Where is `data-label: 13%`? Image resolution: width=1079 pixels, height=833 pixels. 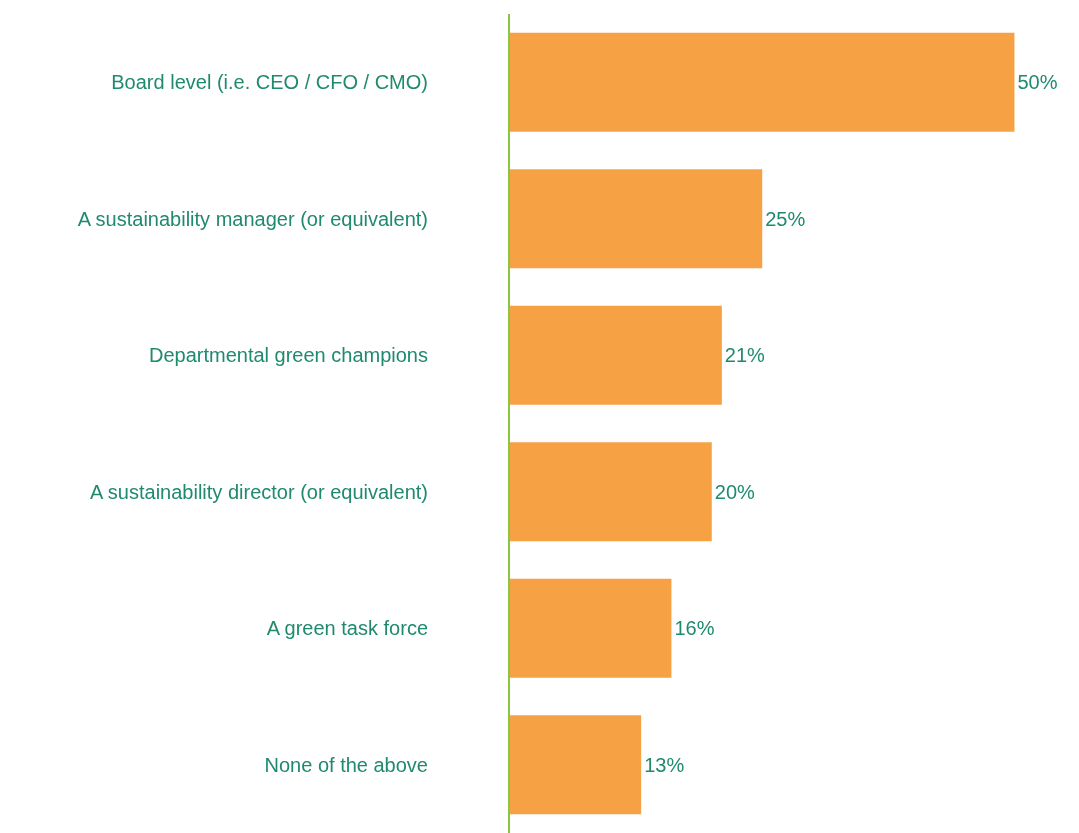 data-label: 13% is located at coordinates (664, 764).